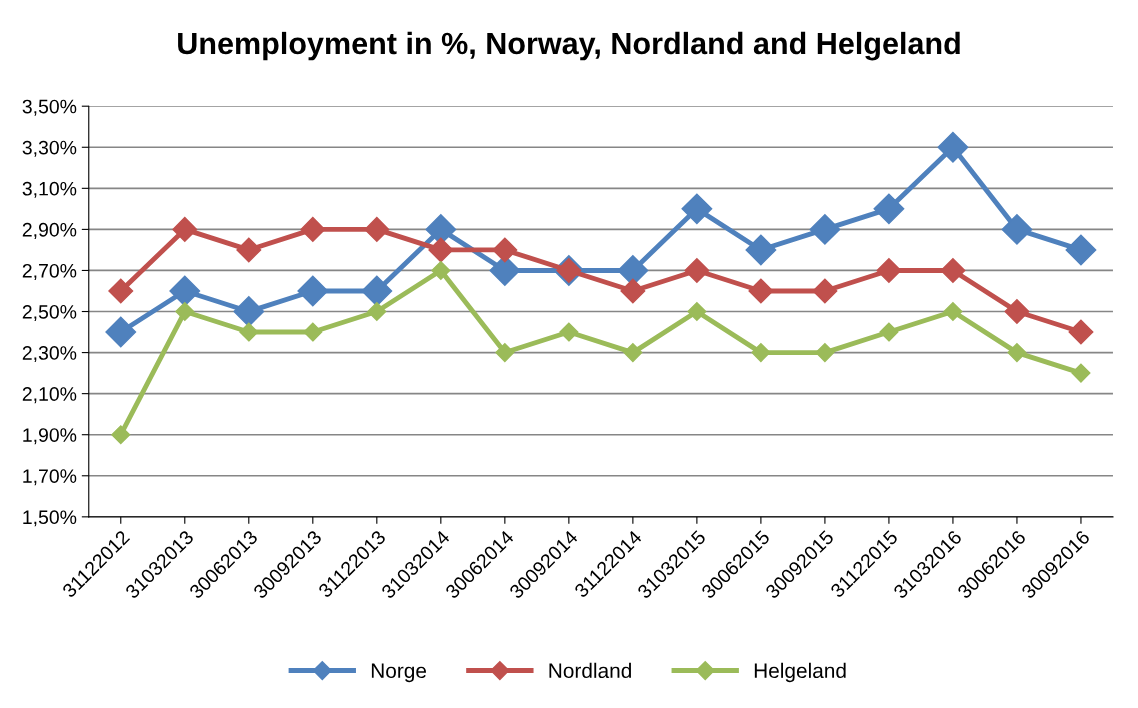 This screenshot has width=1138, height=708. Describe the element at coordinates (49, 271) in the screenshot. I see `y-tick-label: 2,70%` at that location.